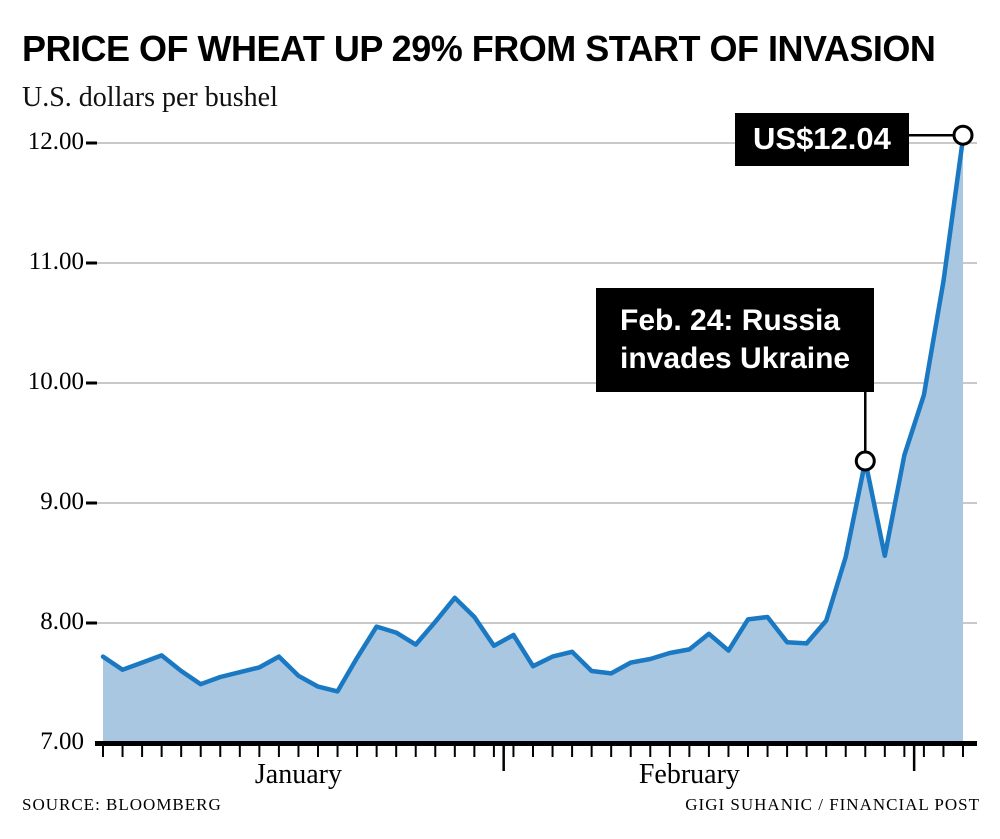 The width and height of the screenshot is (1000, 839). Describe the element at coordinates (55, 381) in the screenshot. I see `y-tick-label: 10.00` at that location.